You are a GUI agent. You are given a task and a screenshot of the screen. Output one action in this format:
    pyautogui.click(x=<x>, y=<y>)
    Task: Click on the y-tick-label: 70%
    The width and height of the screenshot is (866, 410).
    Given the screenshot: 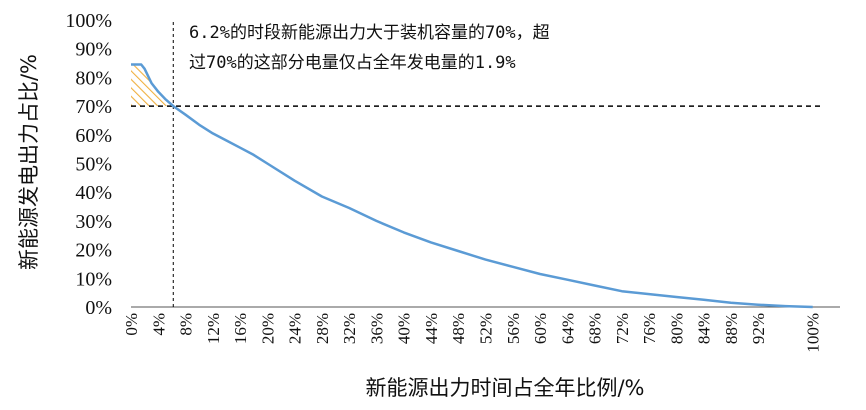 What is the action you would take?
    pyautogui.click(x=93, y=107)
    